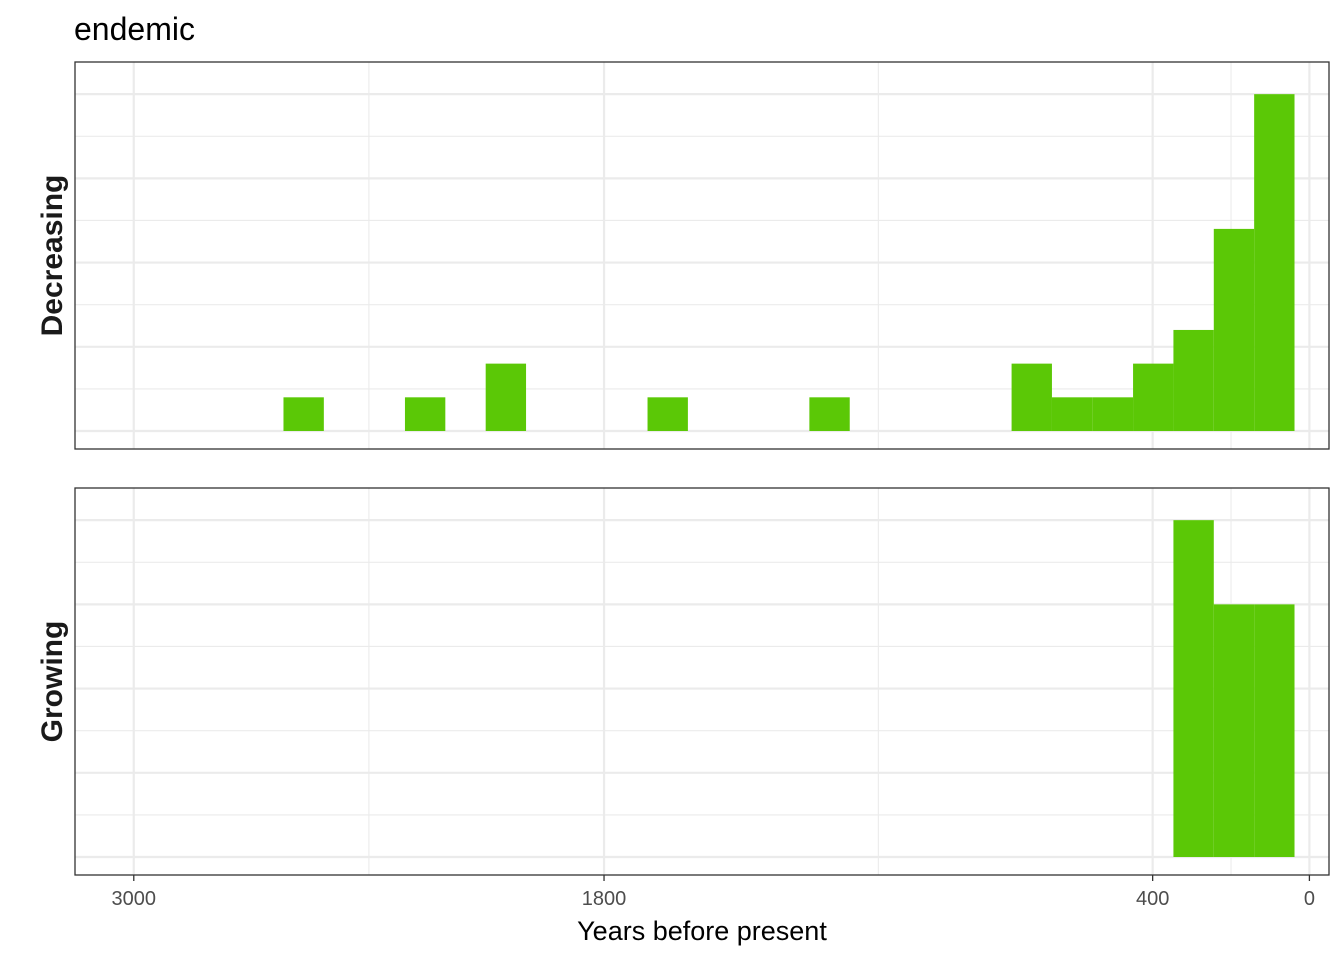 The image size is (1344, 960). I want to click on facet-label-growing: Growing, so click(52, 682).